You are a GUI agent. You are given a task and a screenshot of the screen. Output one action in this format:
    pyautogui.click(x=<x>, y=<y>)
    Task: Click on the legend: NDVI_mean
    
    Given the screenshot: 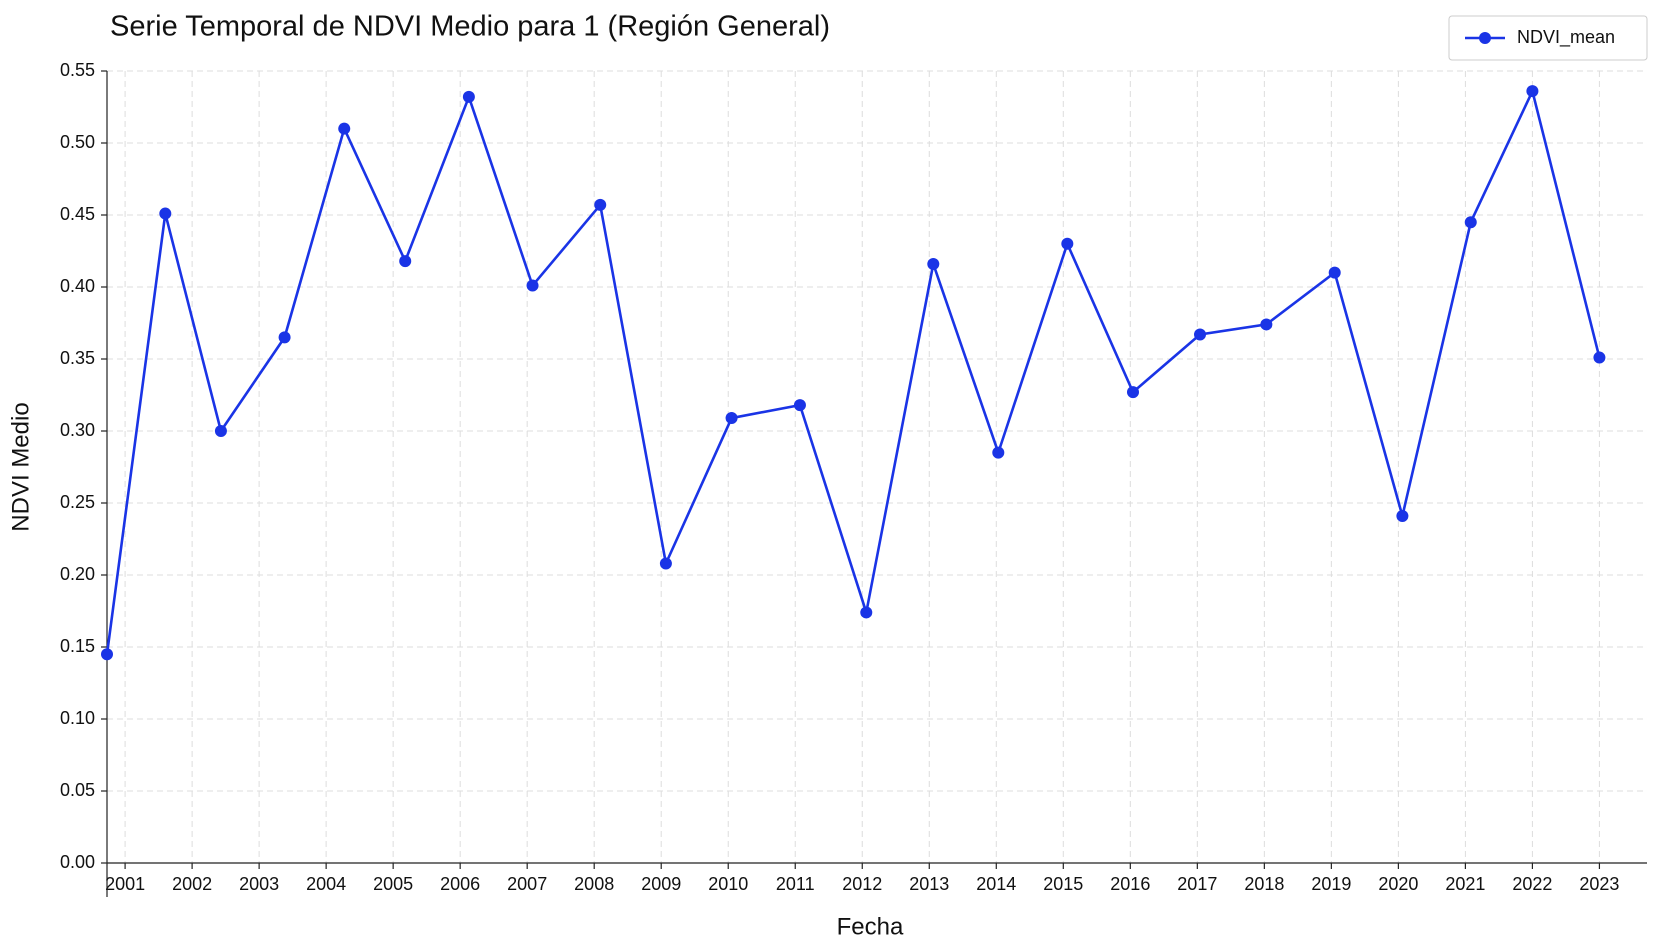 What is the action you would take?
    pyautogui.click(x=1548, y=38)
    